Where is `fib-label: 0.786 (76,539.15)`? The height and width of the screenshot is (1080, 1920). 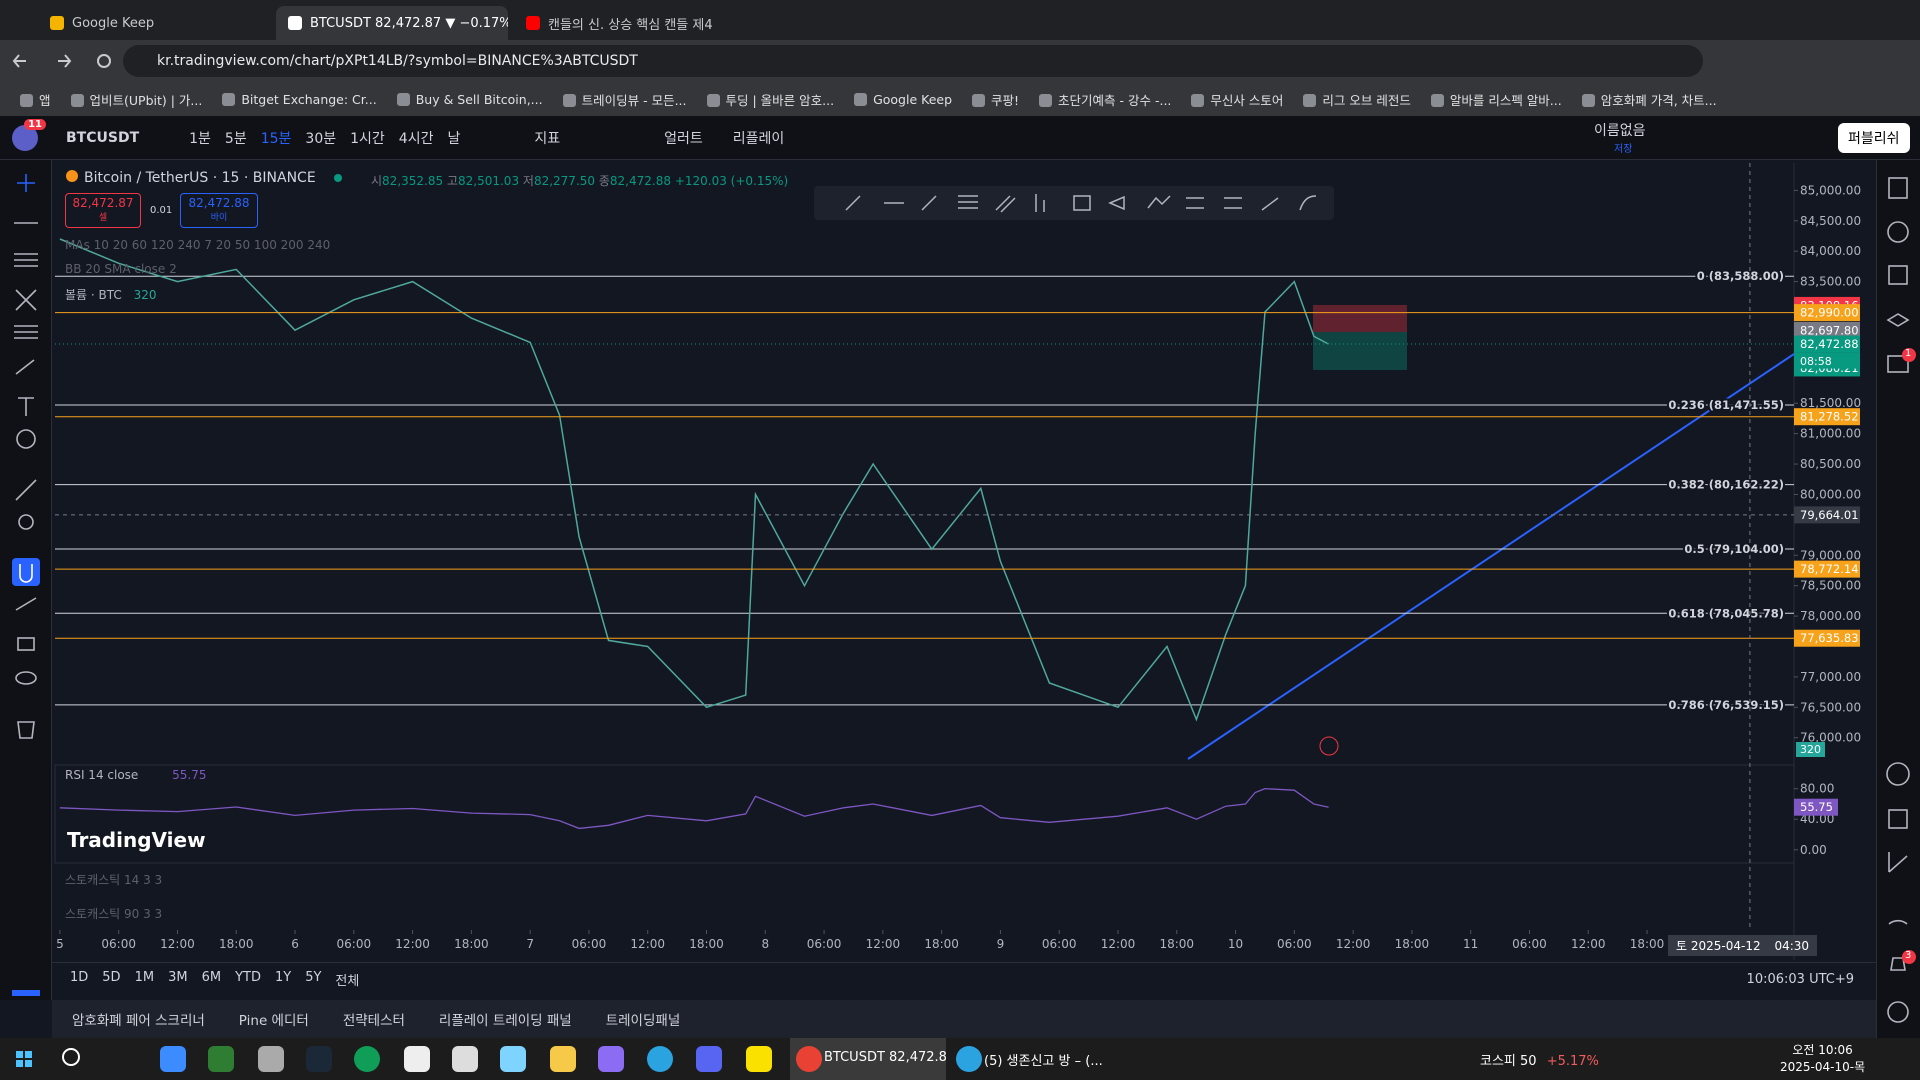
fib-label: 0.786 (76,539.15) is located at coordinates (1726, 705).